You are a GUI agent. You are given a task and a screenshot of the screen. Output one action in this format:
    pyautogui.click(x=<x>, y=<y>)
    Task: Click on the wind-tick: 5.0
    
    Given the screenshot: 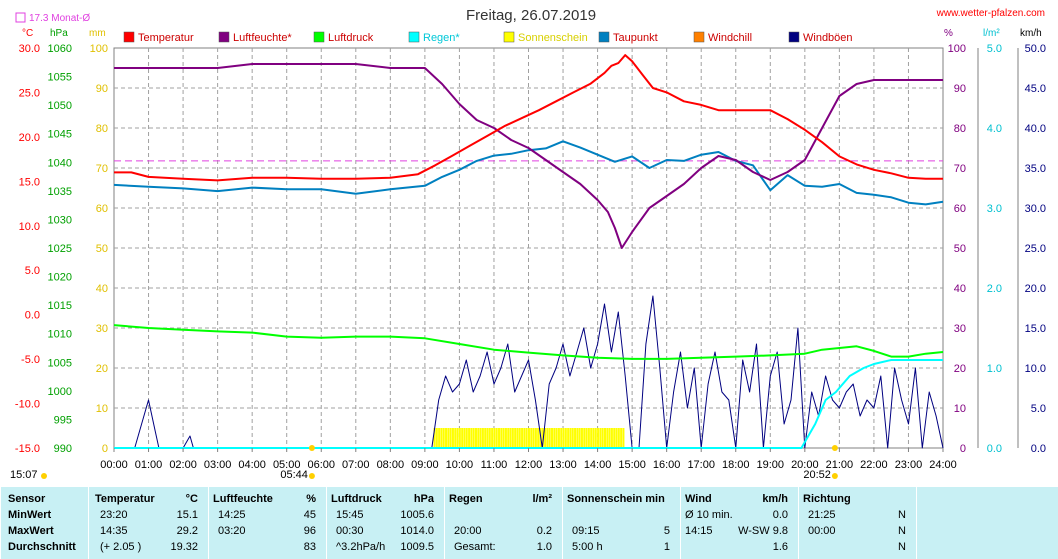 What is the action you would take?
    pyautogui.click(x=1038, y=409)
    